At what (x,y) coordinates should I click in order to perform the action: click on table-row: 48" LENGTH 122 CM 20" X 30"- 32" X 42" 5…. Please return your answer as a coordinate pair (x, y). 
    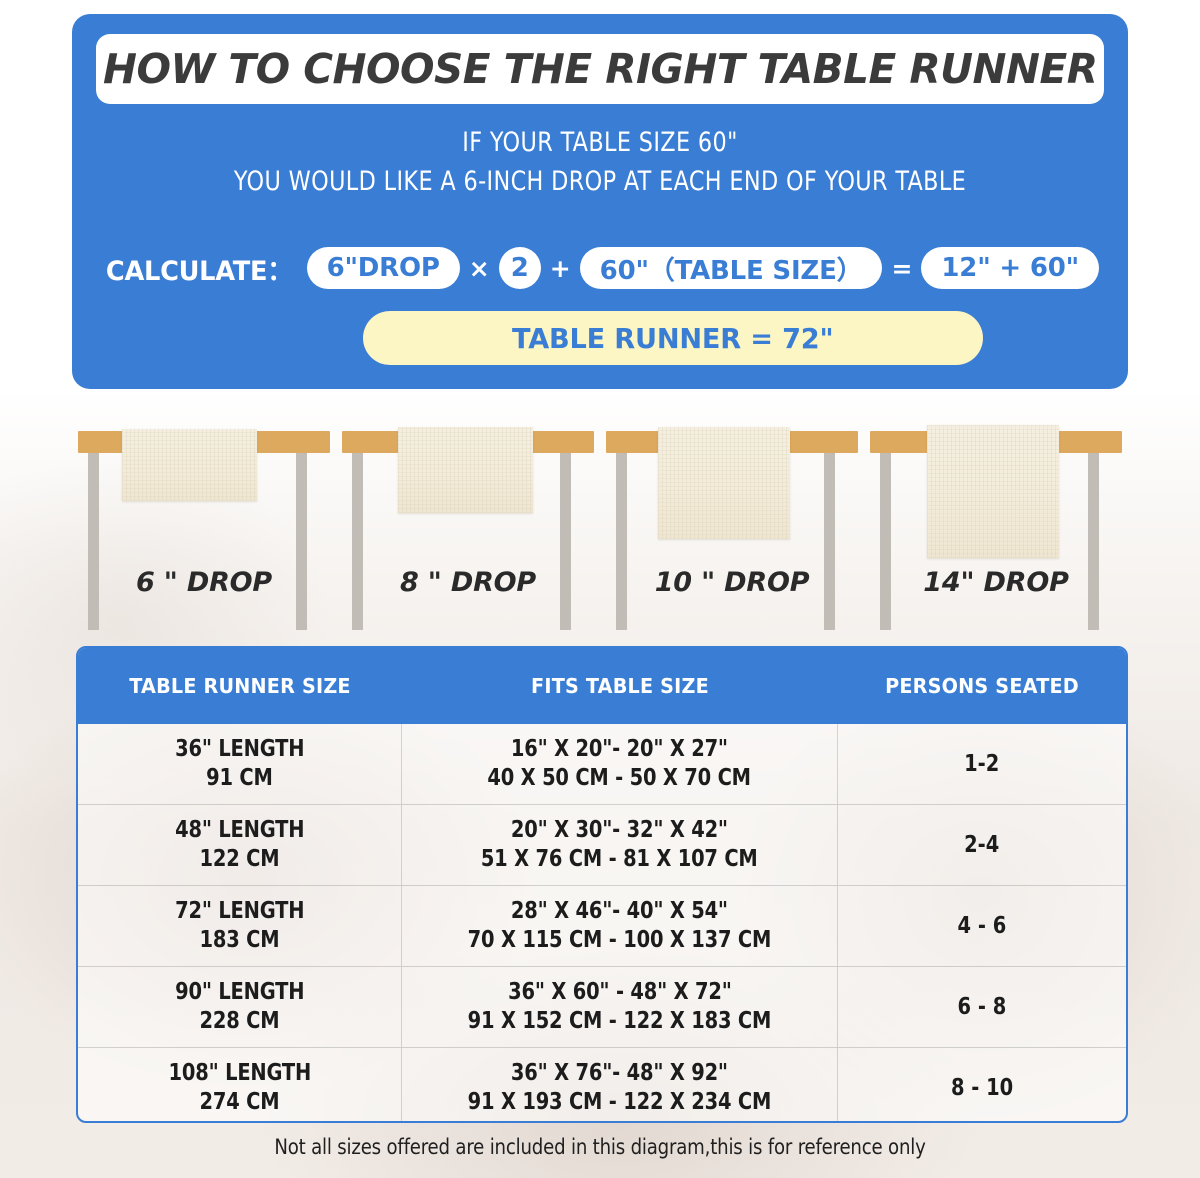
    Looking at the image, I should click on (602, 845).